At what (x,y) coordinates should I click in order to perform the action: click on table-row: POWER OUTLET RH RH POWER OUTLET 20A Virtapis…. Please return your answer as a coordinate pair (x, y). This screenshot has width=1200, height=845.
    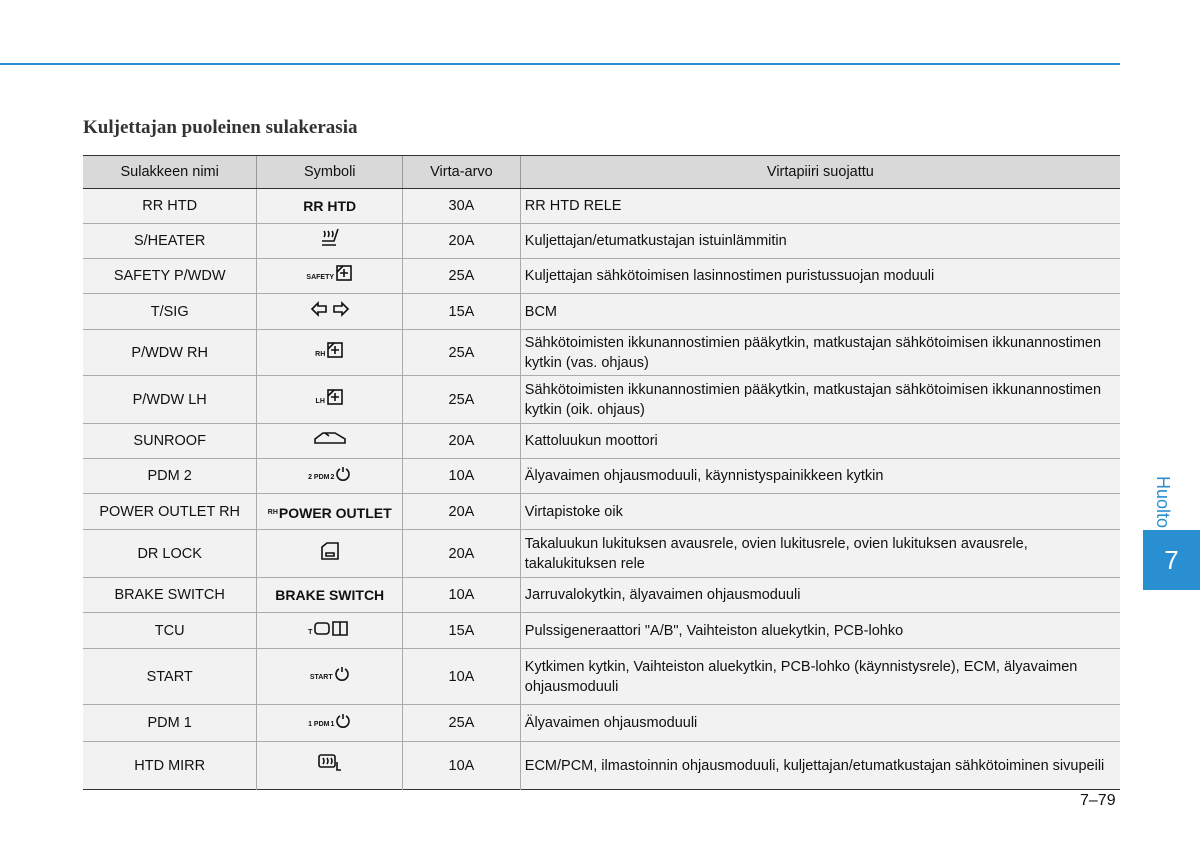
    Looking at the image, I should click on (601, 511).